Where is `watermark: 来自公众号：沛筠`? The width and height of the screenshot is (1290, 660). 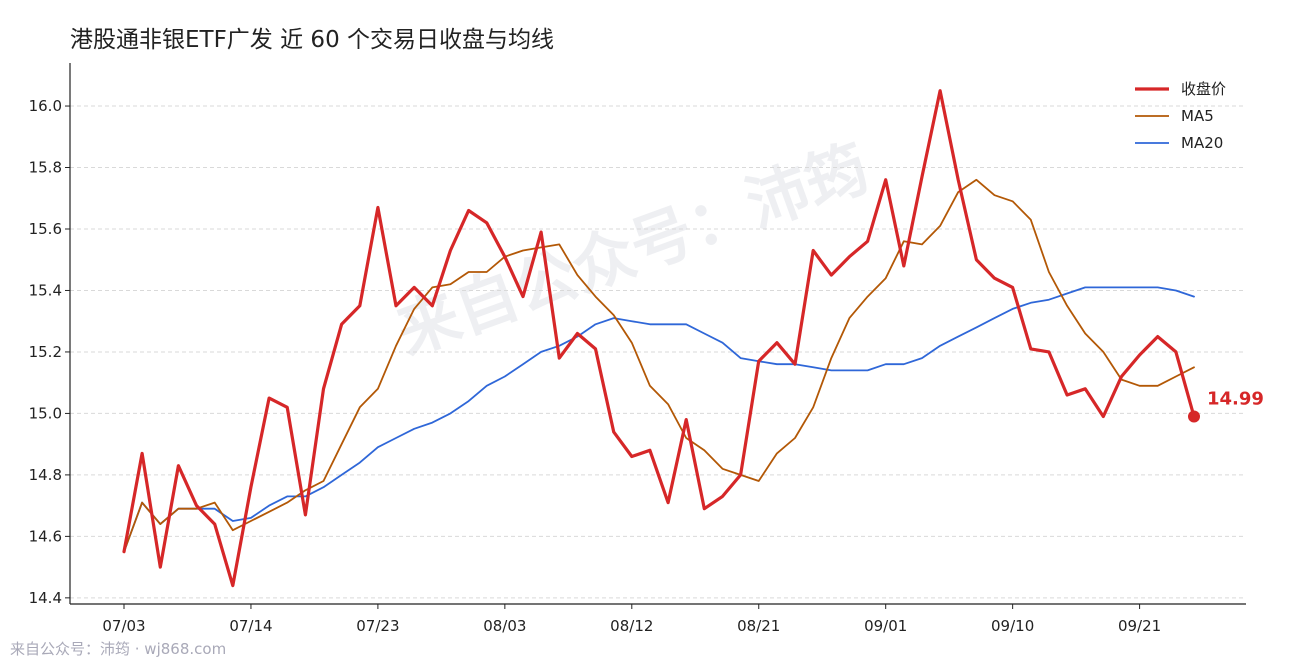
watermark: 来自公众号：沛筠 is located at coordinates (632, 250).